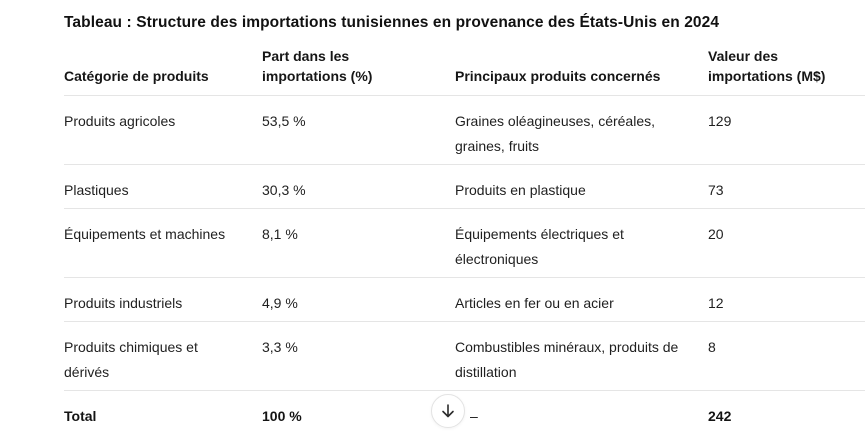 This screenshot has height=432, width=865. Describe the element at coordinates (786, 243) in the screenshot. I see `cell-value: 20` at that location.